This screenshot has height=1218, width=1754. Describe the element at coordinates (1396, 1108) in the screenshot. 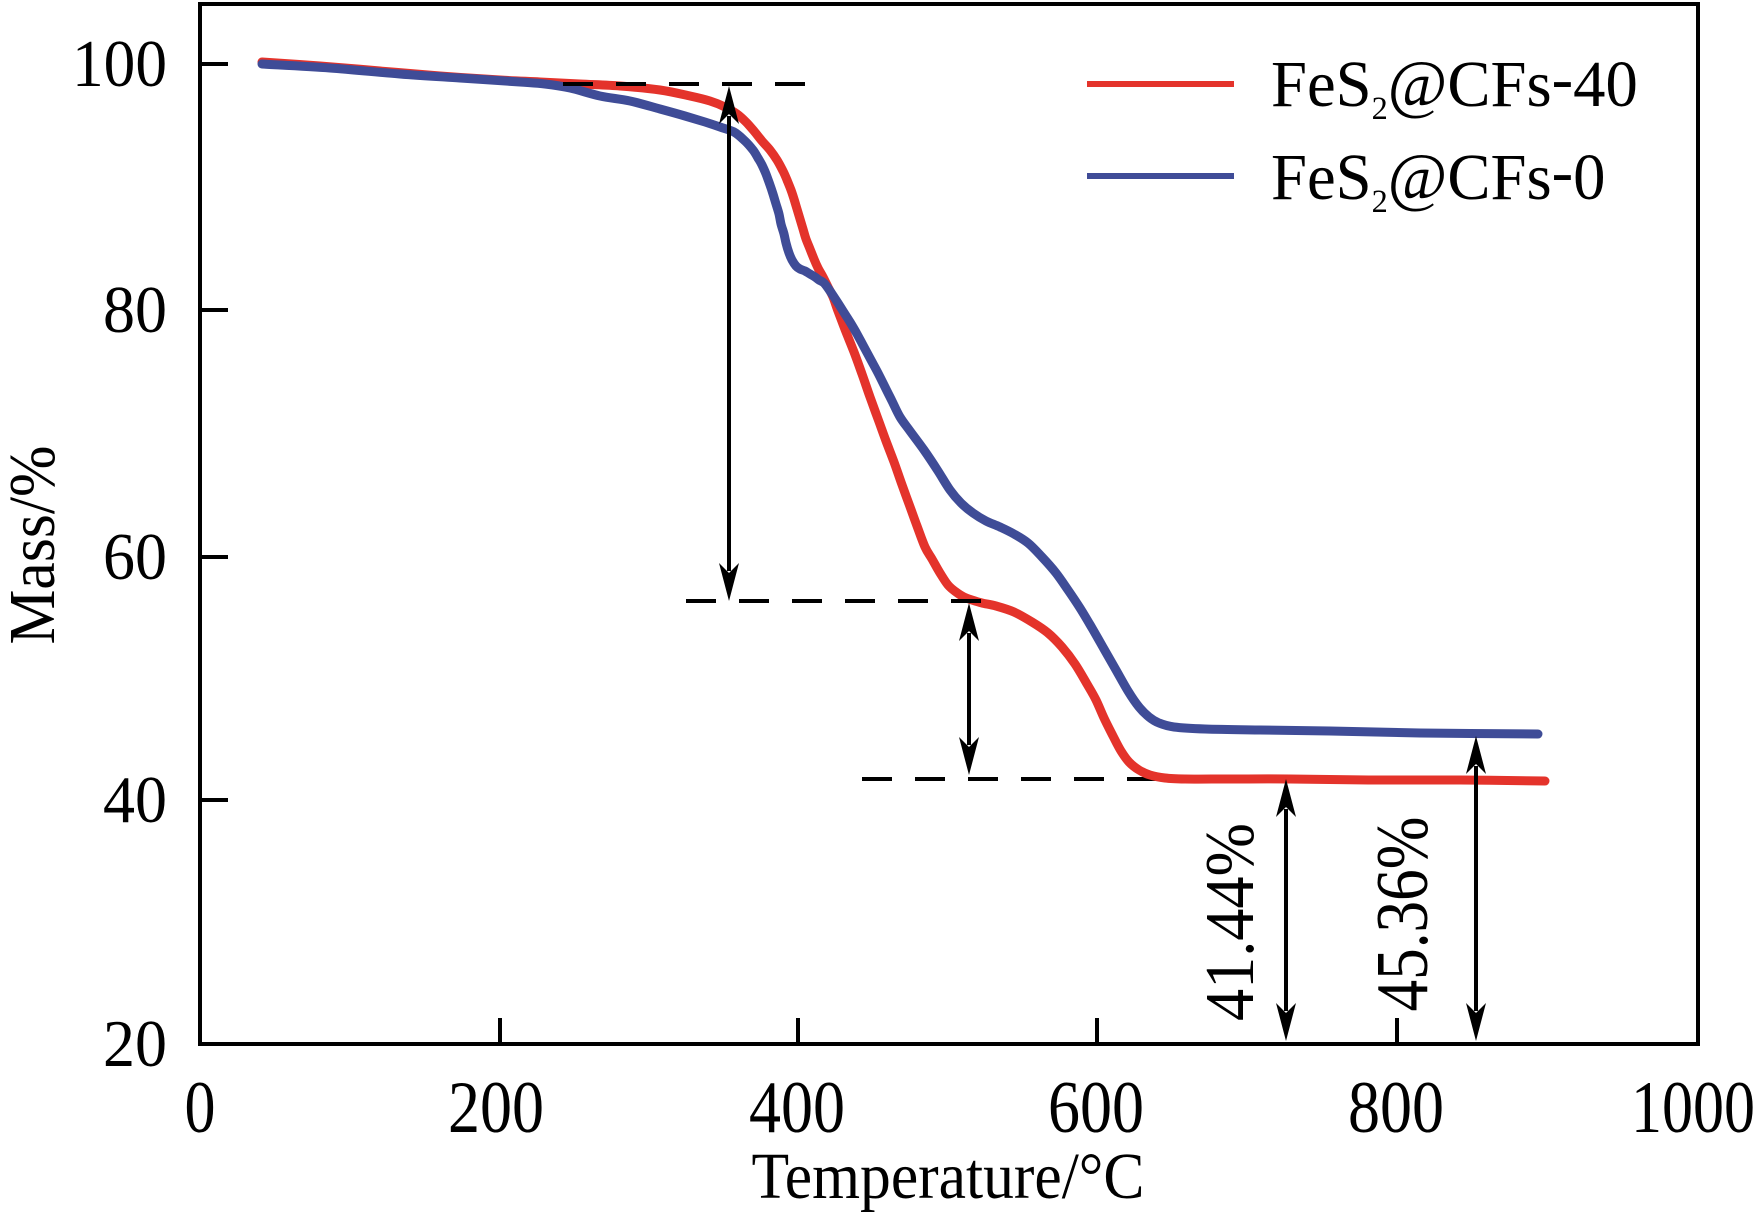

I see `svg-text: 800` at that location.